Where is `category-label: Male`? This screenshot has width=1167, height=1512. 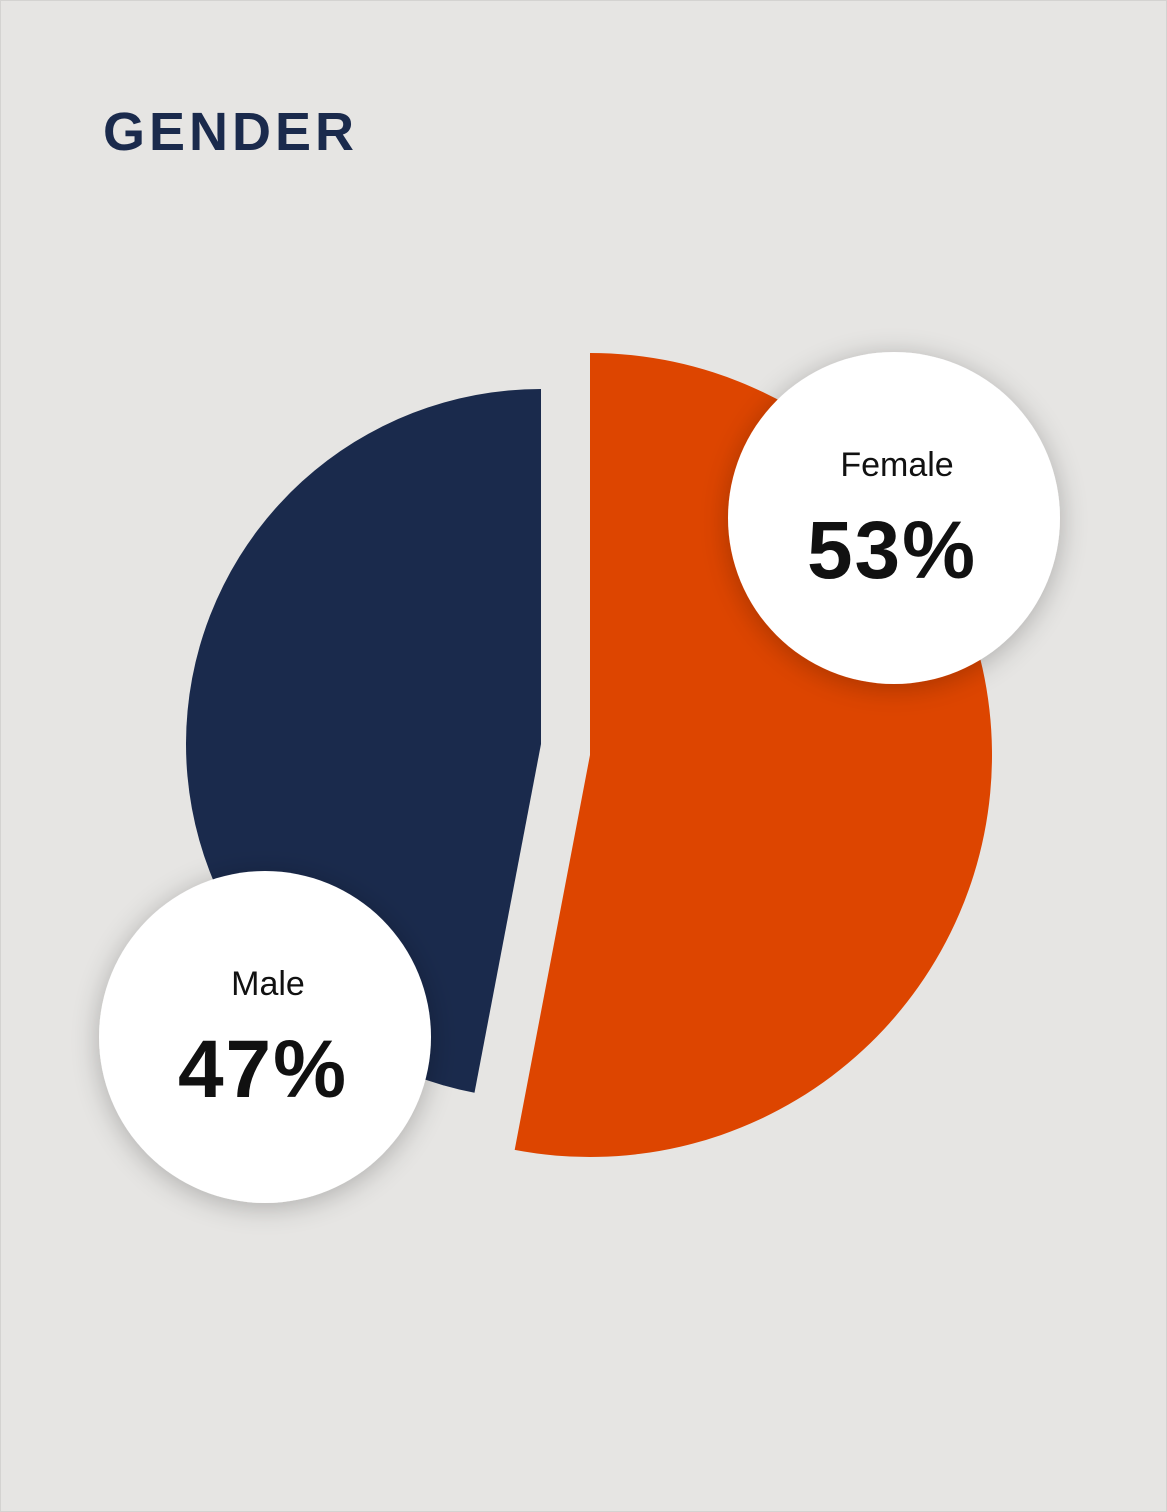 category-label: Male is located at coordinates (268, 984).